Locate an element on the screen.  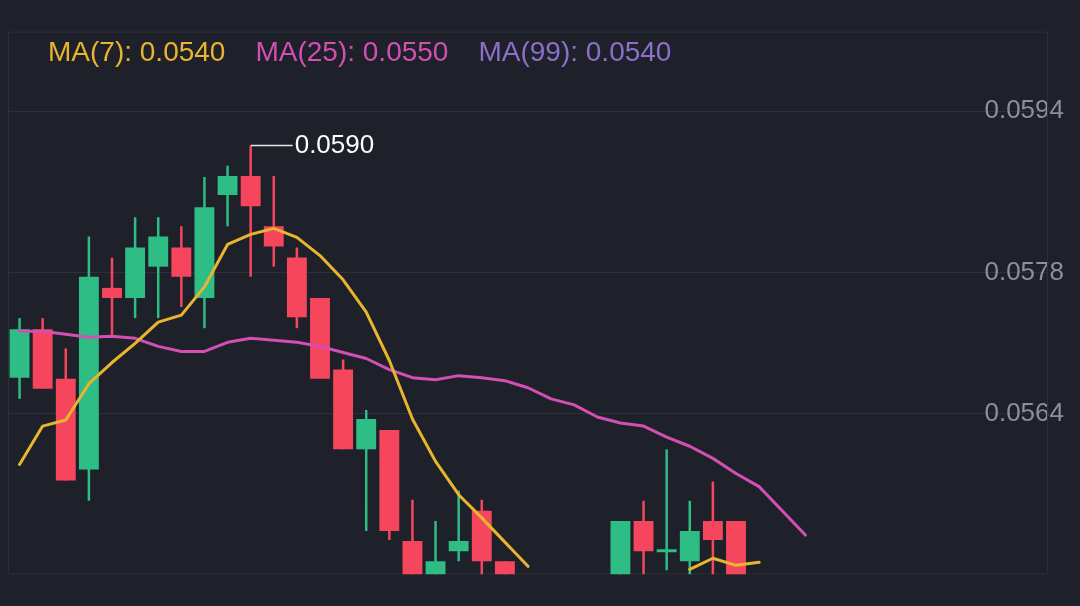
y-tick-label: 0.0594 is located at coordinates (1024, 109).